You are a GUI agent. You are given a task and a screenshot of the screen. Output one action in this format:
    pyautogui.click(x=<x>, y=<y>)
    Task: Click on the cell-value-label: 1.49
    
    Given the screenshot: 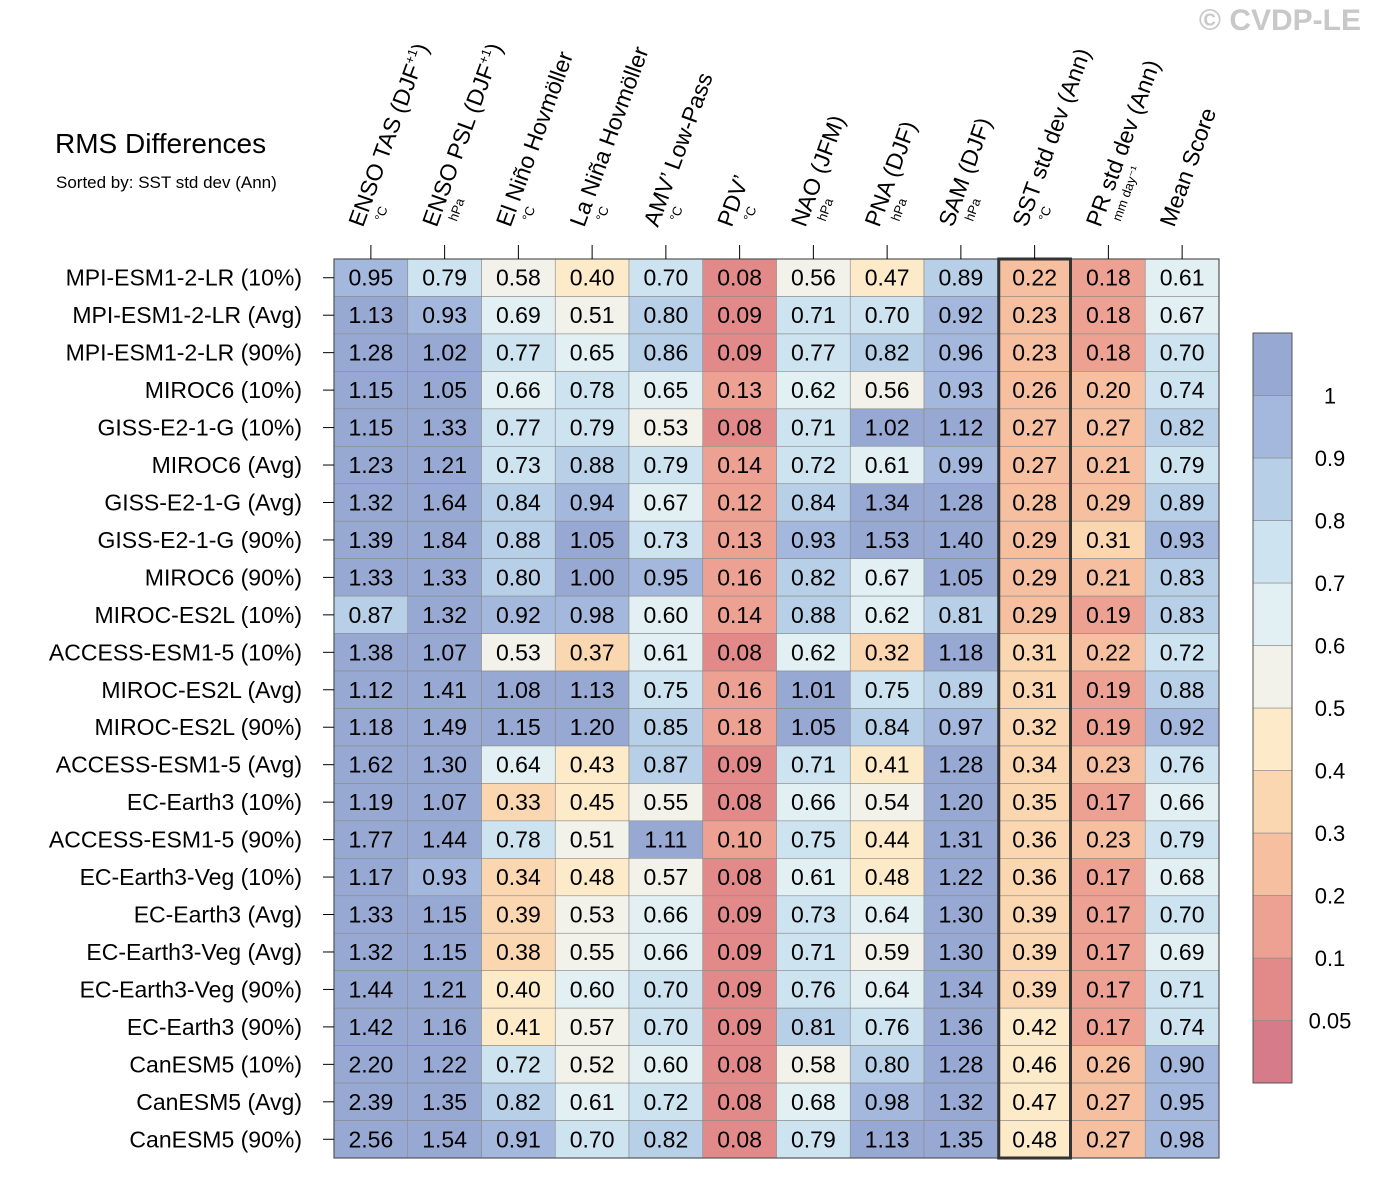 What is the action you would take?
    pyautogui.click(x=444, y=727)
    